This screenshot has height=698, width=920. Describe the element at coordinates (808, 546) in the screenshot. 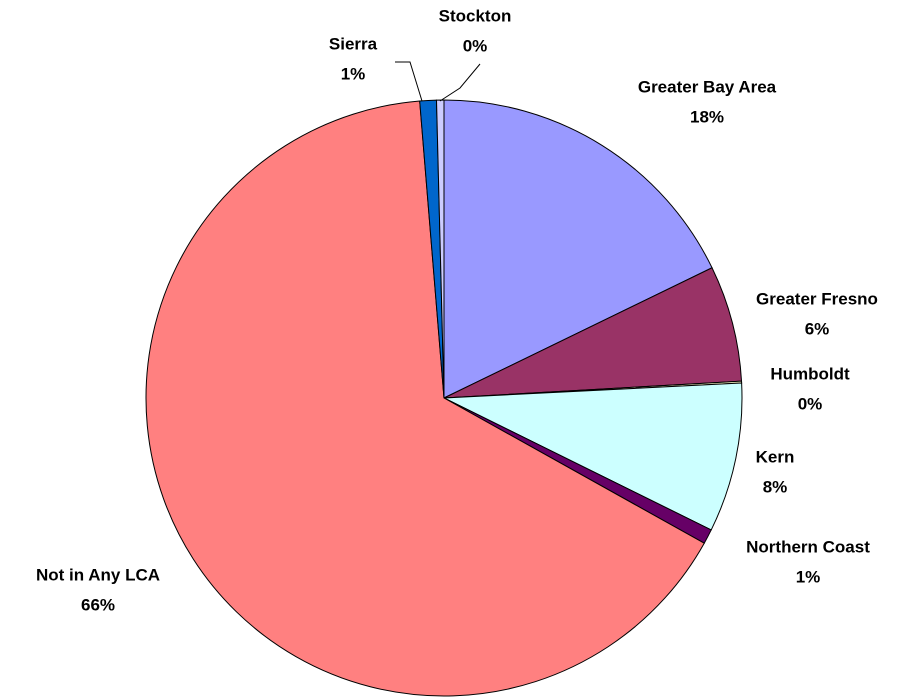

I see `slice-label: Northern Coast` at that location.